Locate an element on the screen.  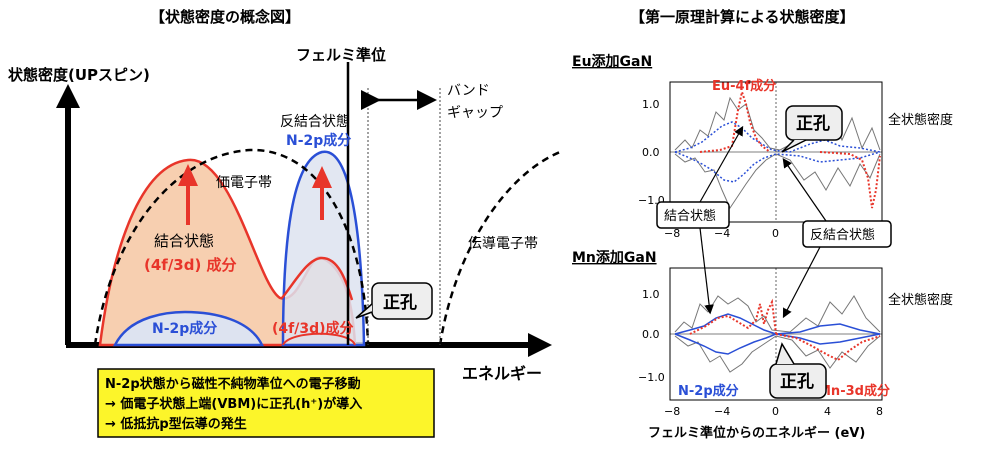
antibonding-label: 反結合状態 is located at coordinates (315, 122).